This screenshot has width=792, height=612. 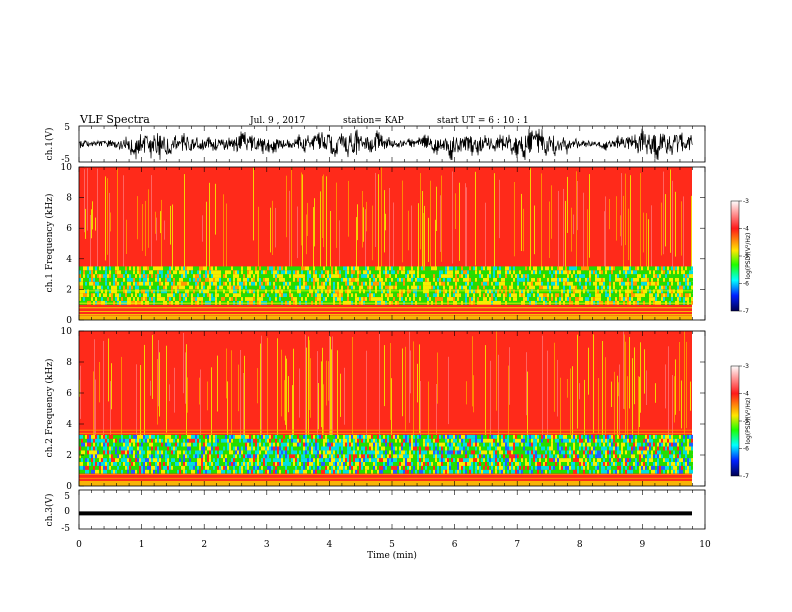 I want to click on ch1-spectrogram-ytick-label: 4, so click(x=69, y=260).